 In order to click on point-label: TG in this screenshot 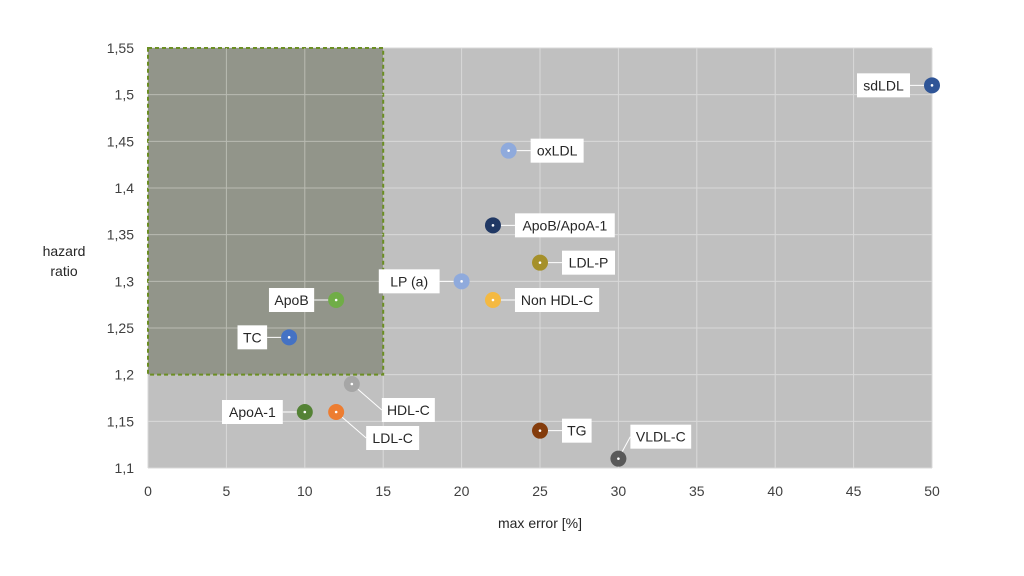, I will do `click(576, 431)`.